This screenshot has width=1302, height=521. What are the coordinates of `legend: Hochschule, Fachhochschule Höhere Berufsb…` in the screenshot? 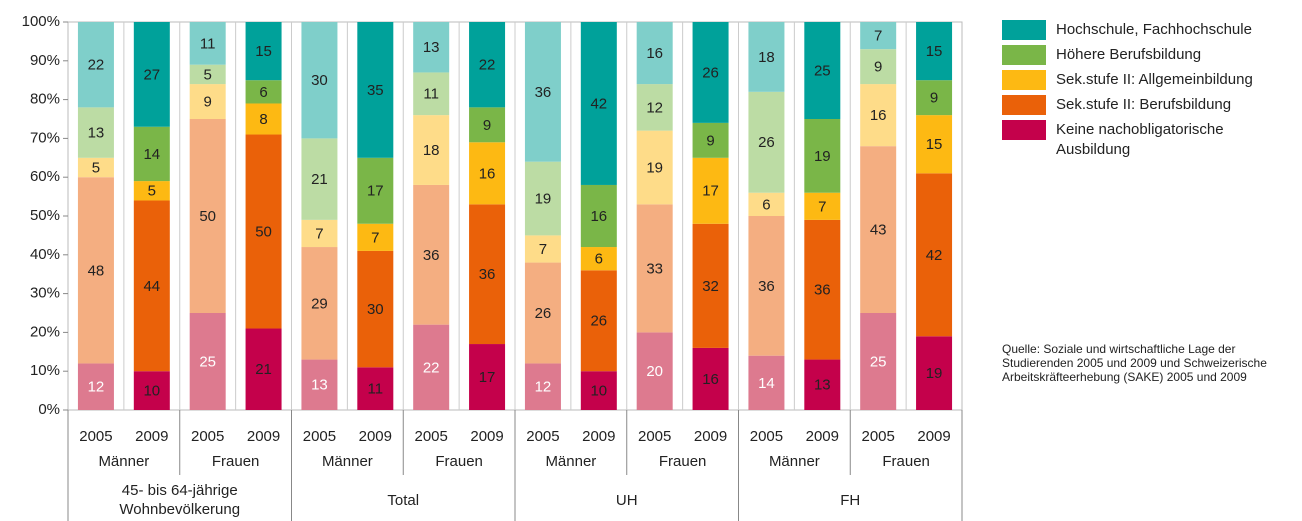 It's located at (1152, 92).